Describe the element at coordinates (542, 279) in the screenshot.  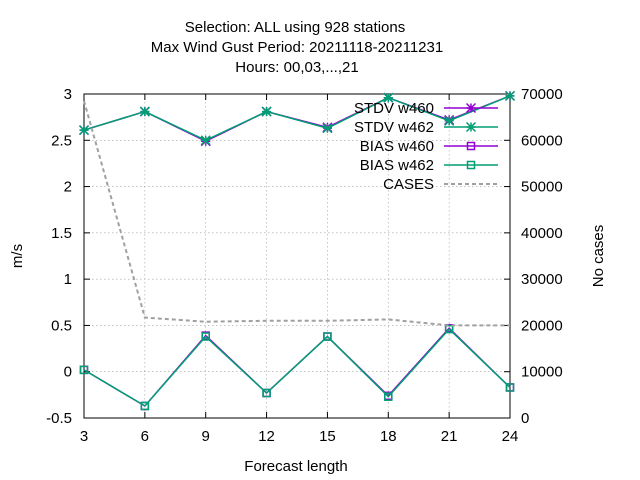
I see `y2-tick-label: 30000` at that location.